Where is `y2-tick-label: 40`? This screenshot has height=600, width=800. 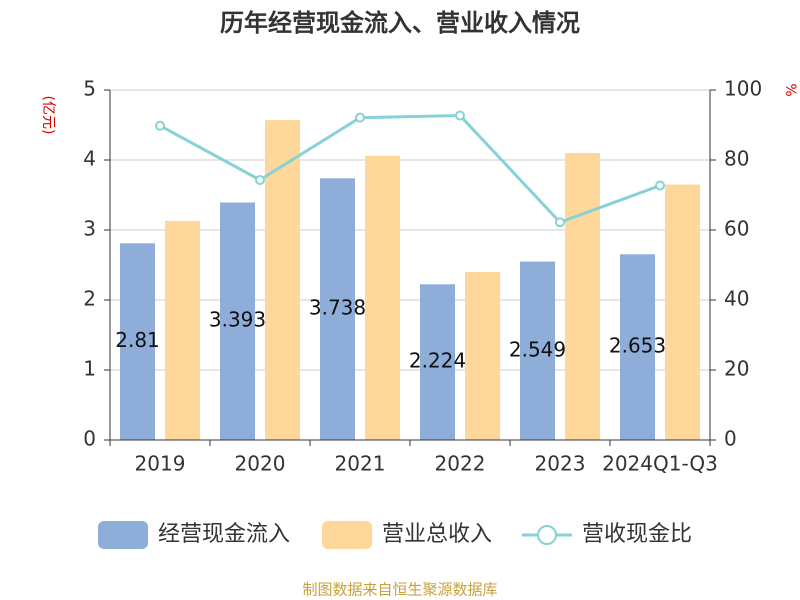 y2-tick-label: 40 is located at coordinates (736, 299).